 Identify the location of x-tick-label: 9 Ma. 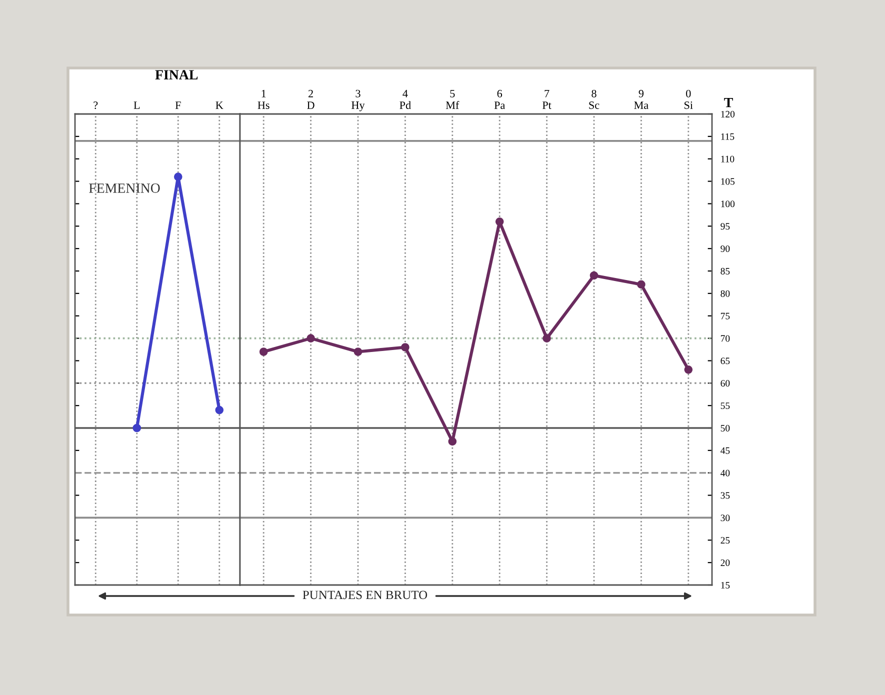
(641, 99).